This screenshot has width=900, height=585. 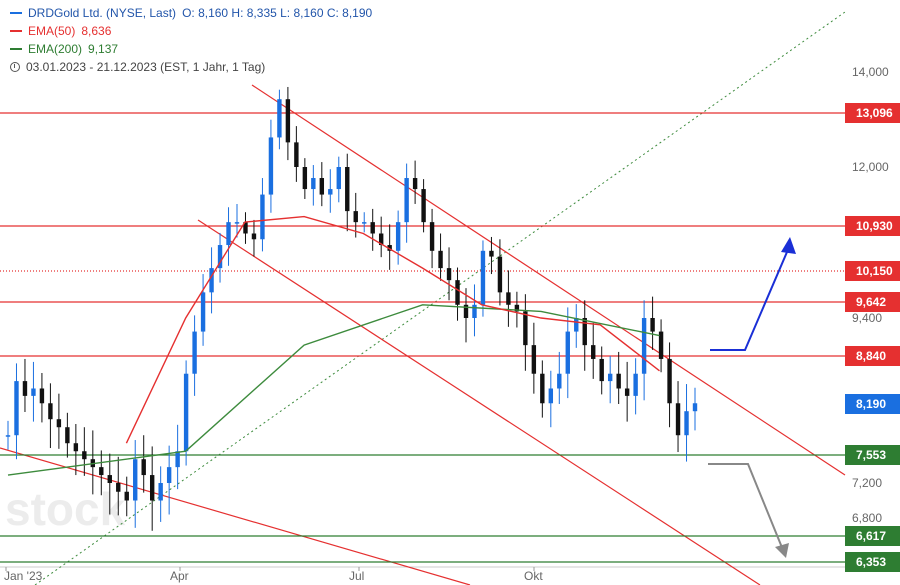 I want to click on price-level-label: 9,642, so click(x=871, y=302).